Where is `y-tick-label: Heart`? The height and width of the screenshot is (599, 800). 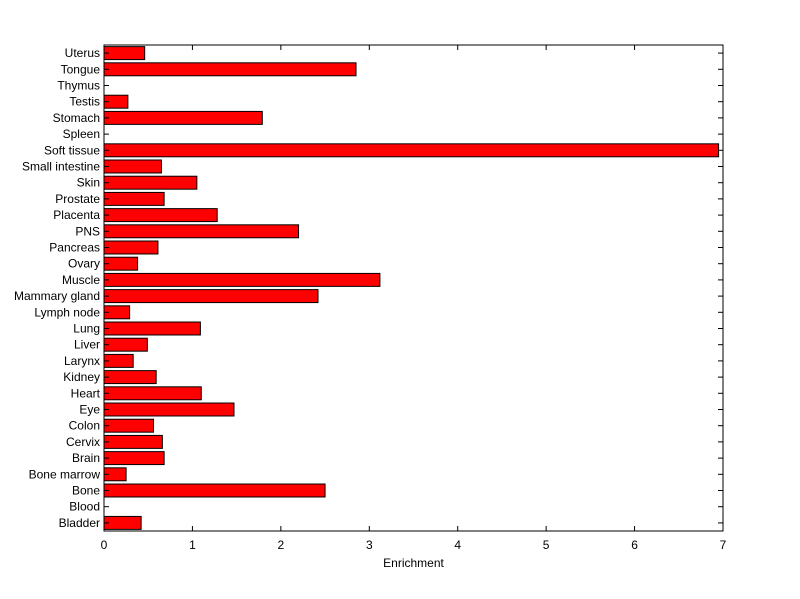
y-tick-label: Heart is located at coordinates (86, 393).